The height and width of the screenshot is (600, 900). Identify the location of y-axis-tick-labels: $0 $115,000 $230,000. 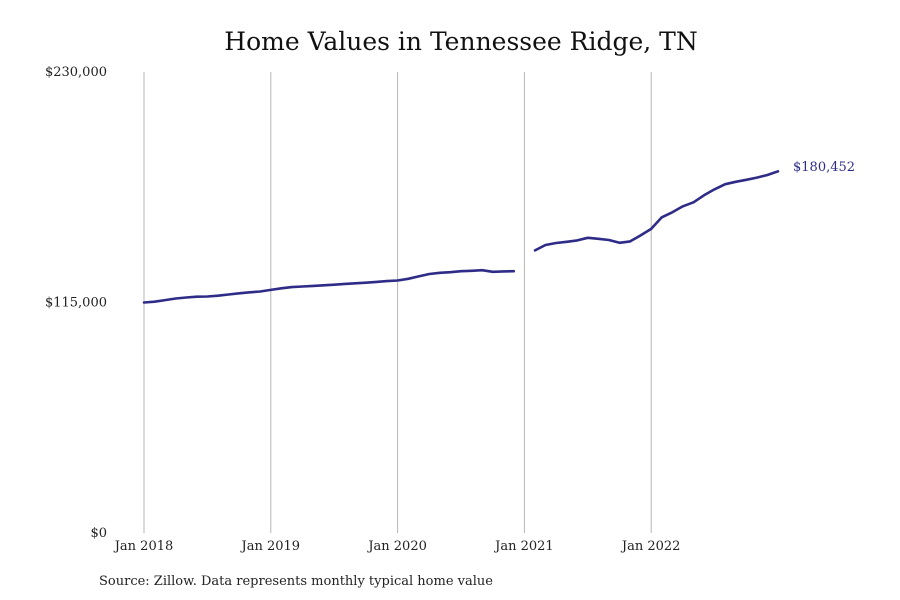
(76, 303).